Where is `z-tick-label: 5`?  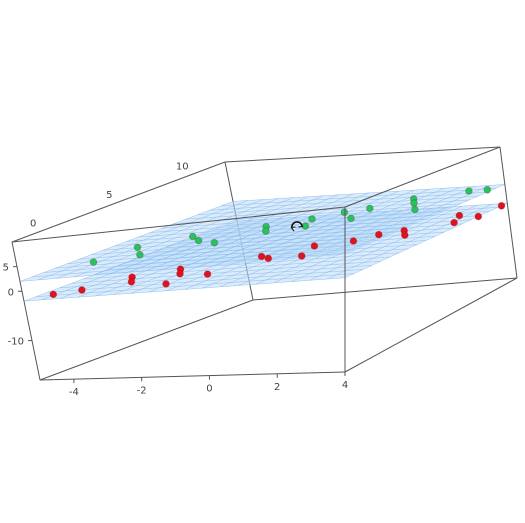 z-tick-label: 5 is located at coordinates (6, 268).